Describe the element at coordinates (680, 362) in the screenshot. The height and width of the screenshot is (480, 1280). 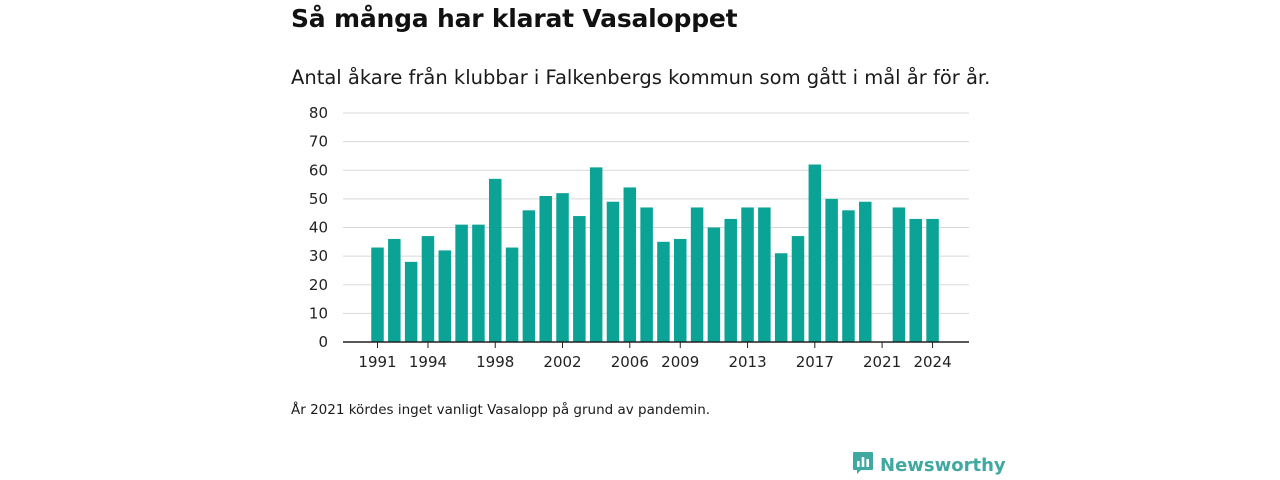
I see `x-tick-label: 2009` at that location.